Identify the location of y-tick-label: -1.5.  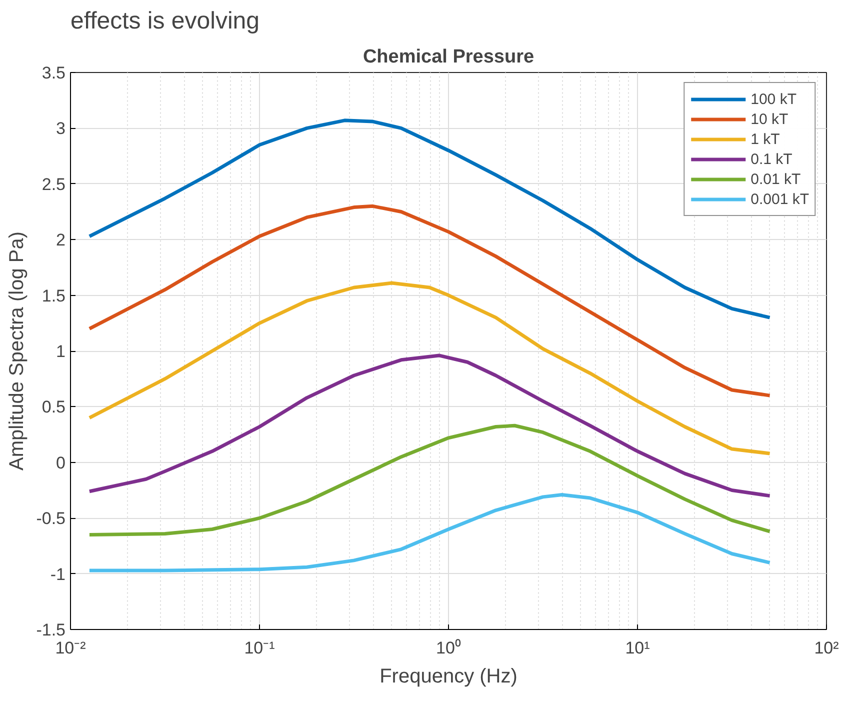
(51, 630).